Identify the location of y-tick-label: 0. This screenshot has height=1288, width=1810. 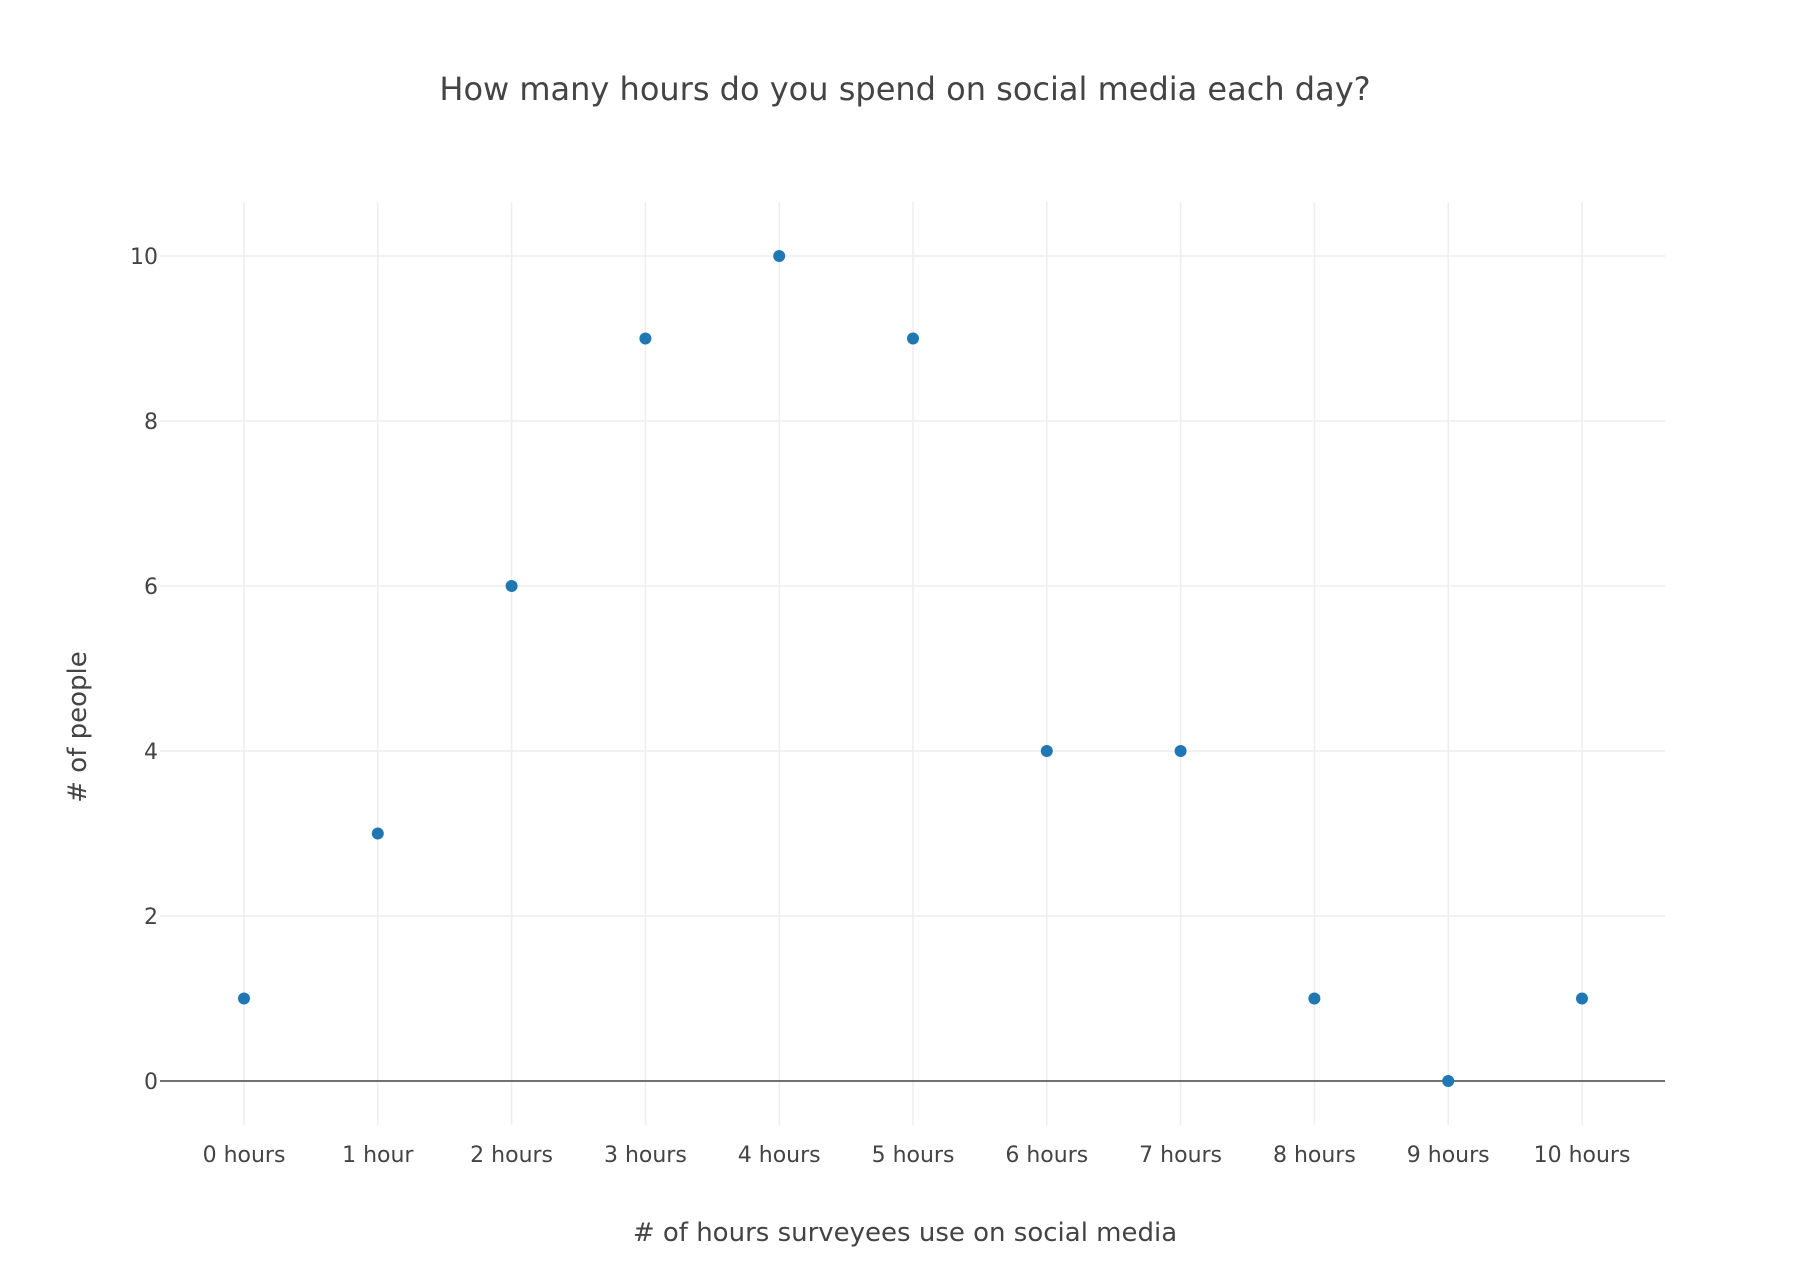
(151, 1082).